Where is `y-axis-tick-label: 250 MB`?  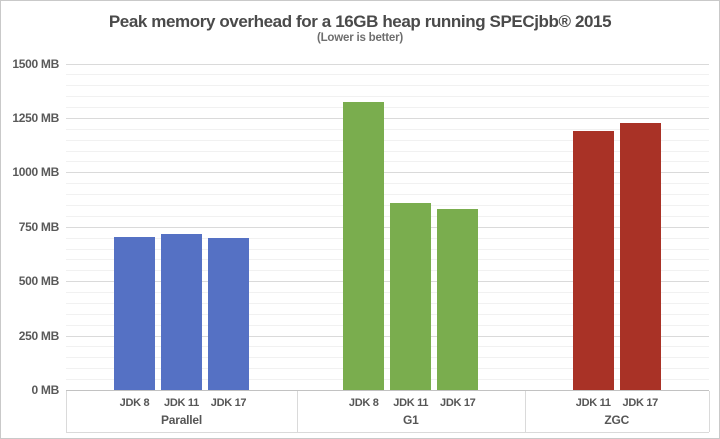 y-axis-tick-label: 250 MB is located at coordinates (39, 335).